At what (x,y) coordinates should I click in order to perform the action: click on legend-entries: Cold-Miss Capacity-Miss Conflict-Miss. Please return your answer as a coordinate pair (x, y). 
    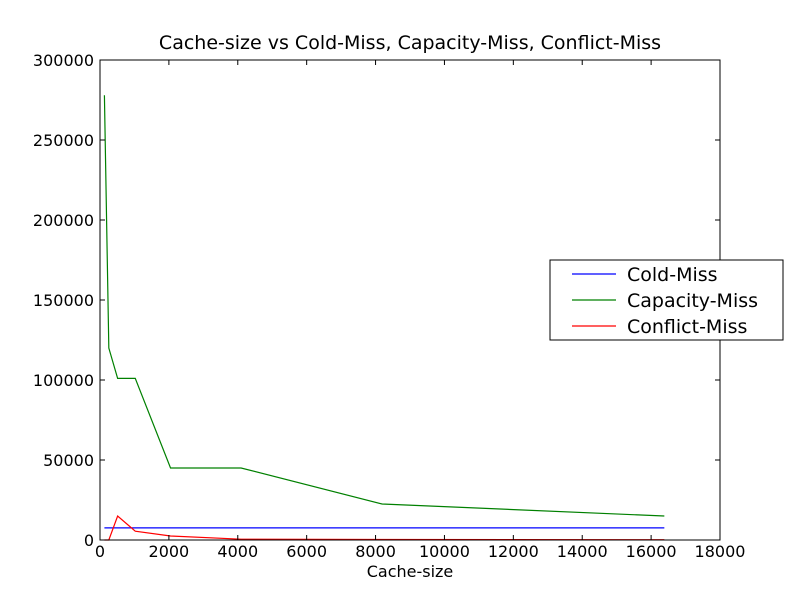
    Looking at the image, I should click on (665, 301).